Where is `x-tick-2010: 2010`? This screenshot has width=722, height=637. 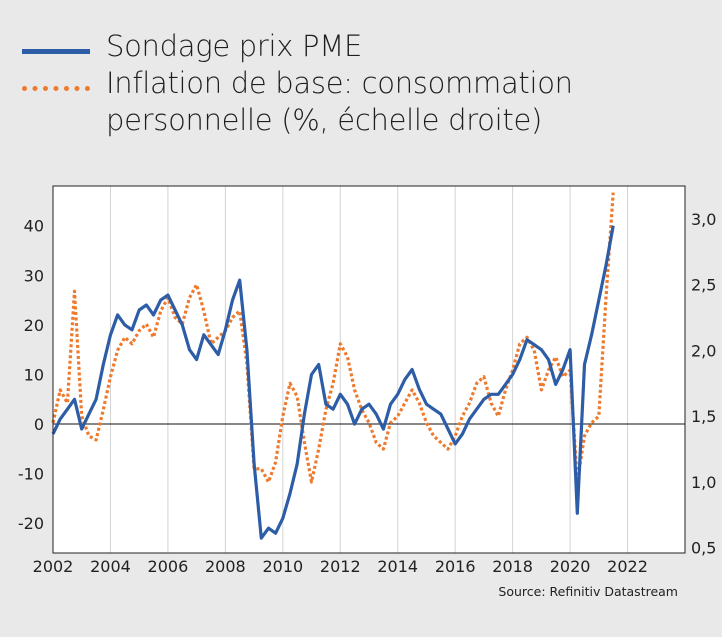 x-tick-2010: 2010 is located at coordinates (282, 566).